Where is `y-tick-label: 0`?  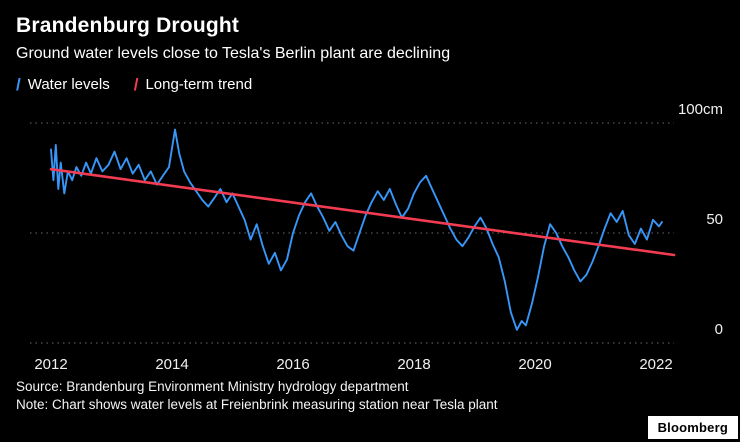 y-tick-label: 0 is located at coordinates (719, 329).